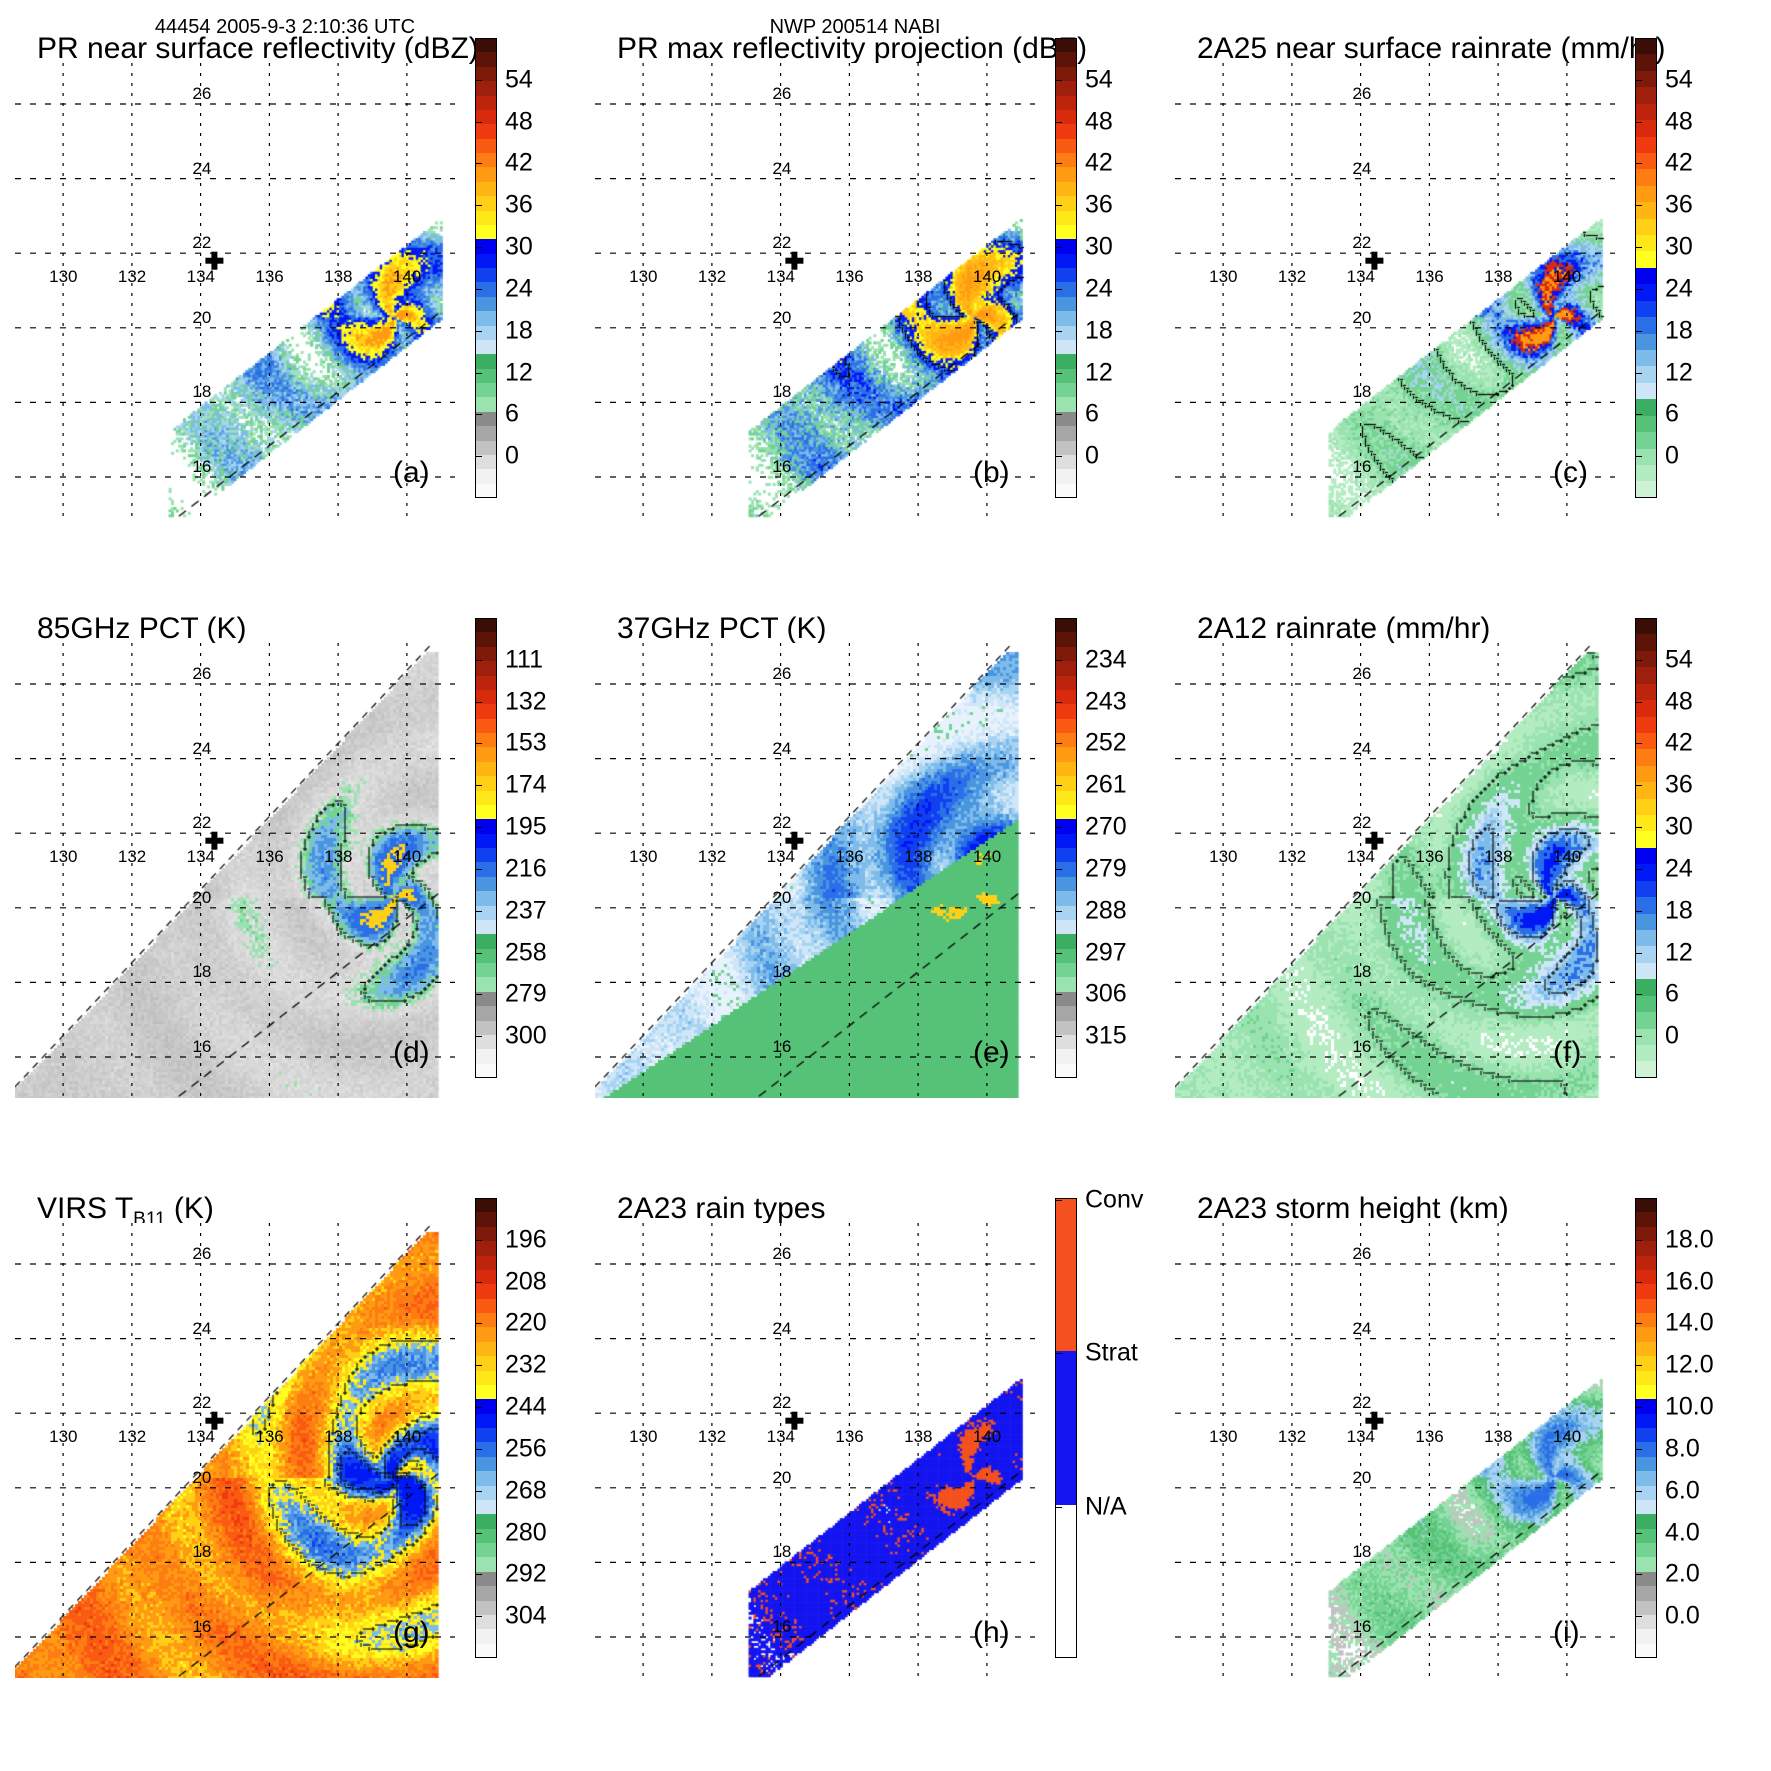 This screenshot has width=1771, height=1771. Describe the element at coordinates (526, 1532) in the screenshot. I see `colorbar-tick-label: 280` at that location.